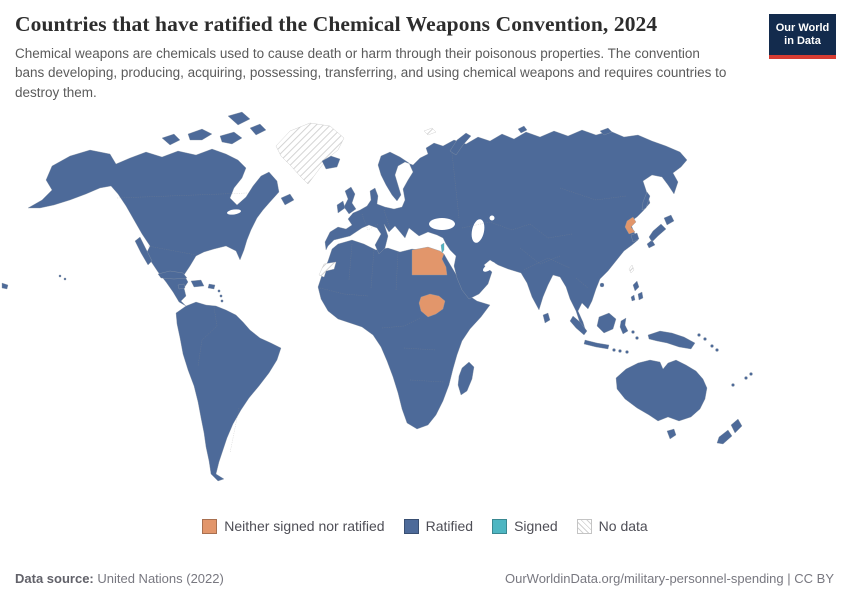  Describe the element at coordinates (172, 275) in the screenshot. I see `region-cuba` at that location.